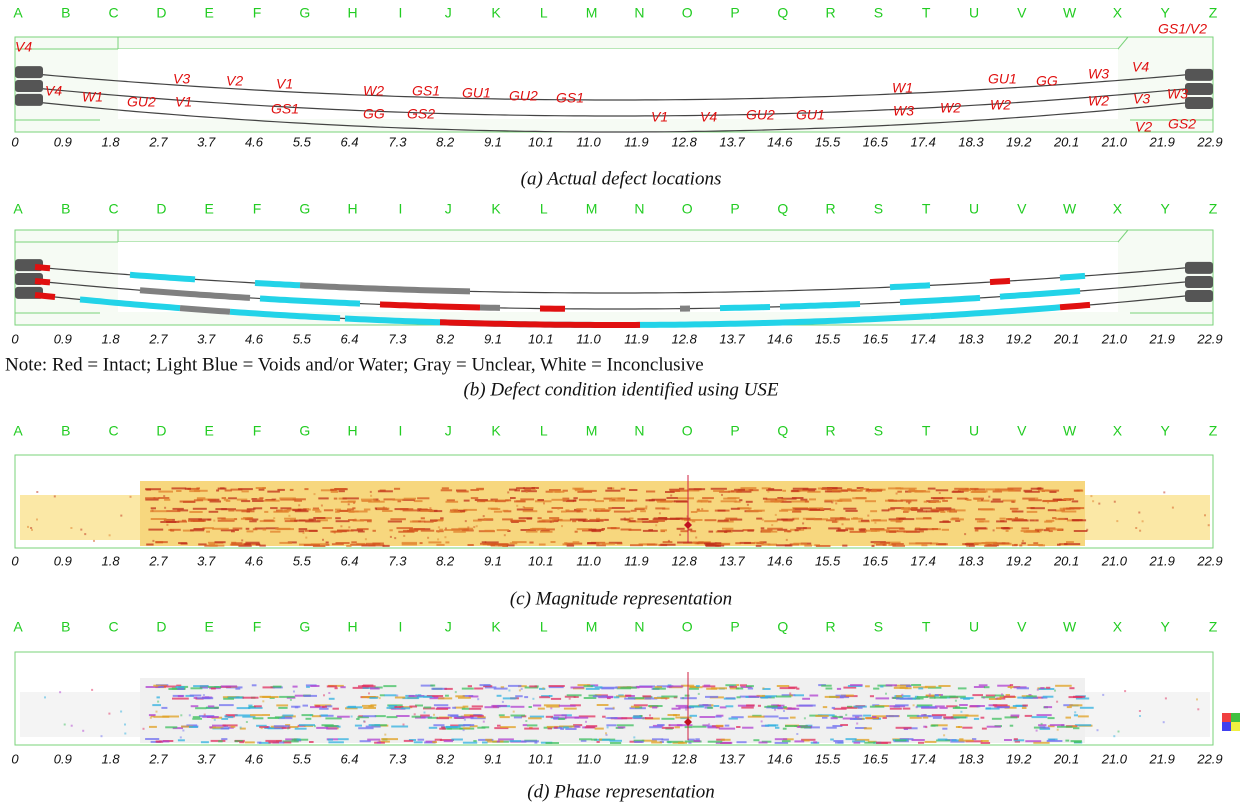 The width and height of the screenshot is (1243, 810). What do you see at coordinates (782, 209) in the screenshot?
I see `column-letter: Q` at bounding box center [782, 209].